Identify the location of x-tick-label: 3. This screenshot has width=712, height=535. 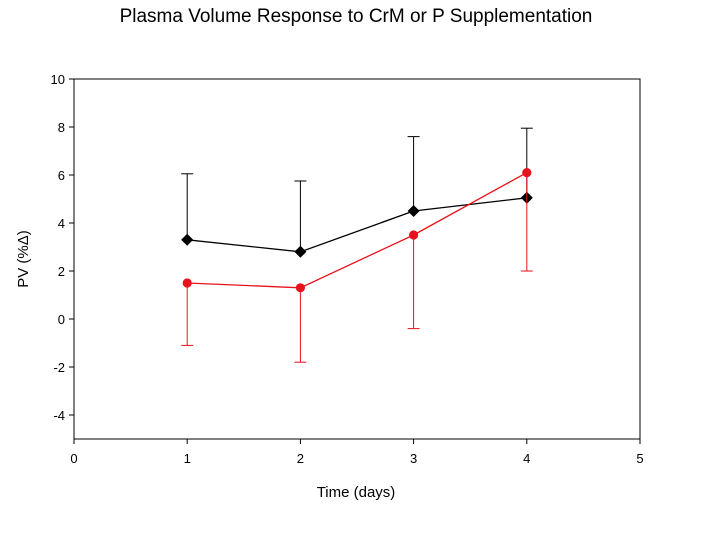
(413, 458).